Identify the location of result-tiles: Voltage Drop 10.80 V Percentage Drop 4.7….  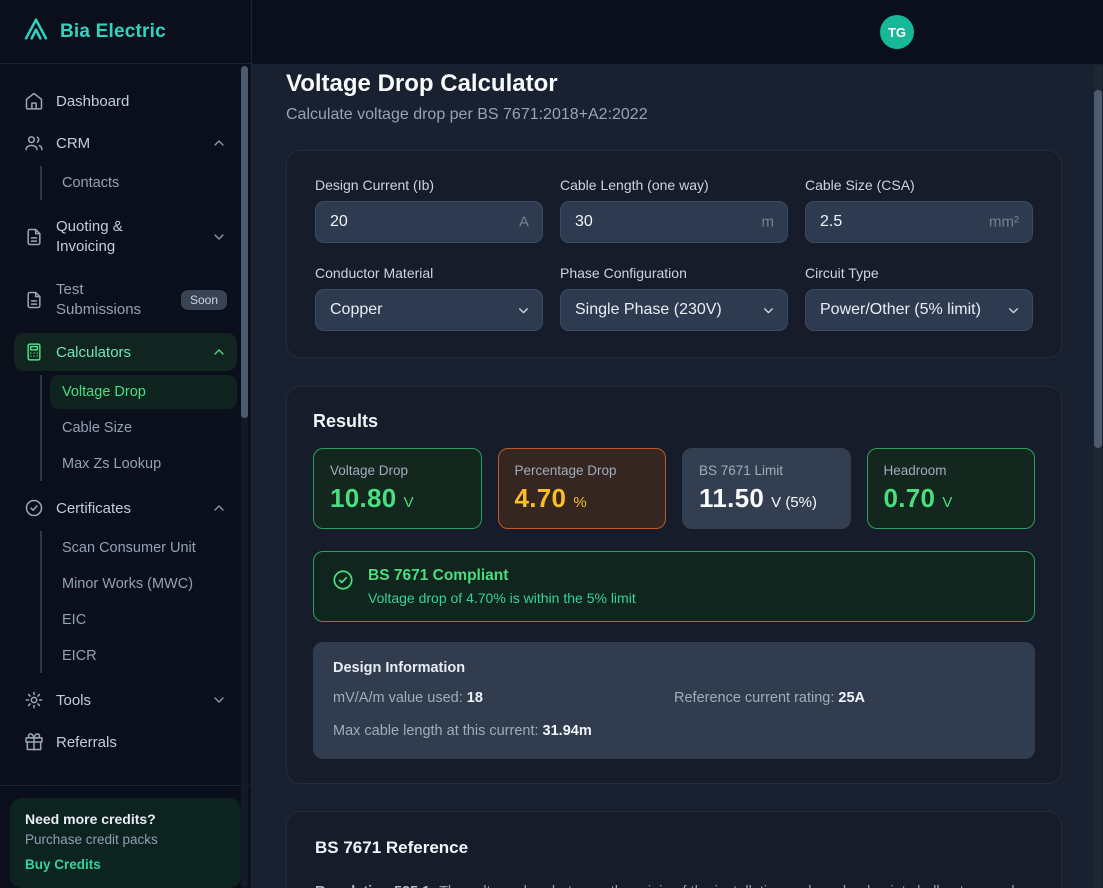
(674, 488).